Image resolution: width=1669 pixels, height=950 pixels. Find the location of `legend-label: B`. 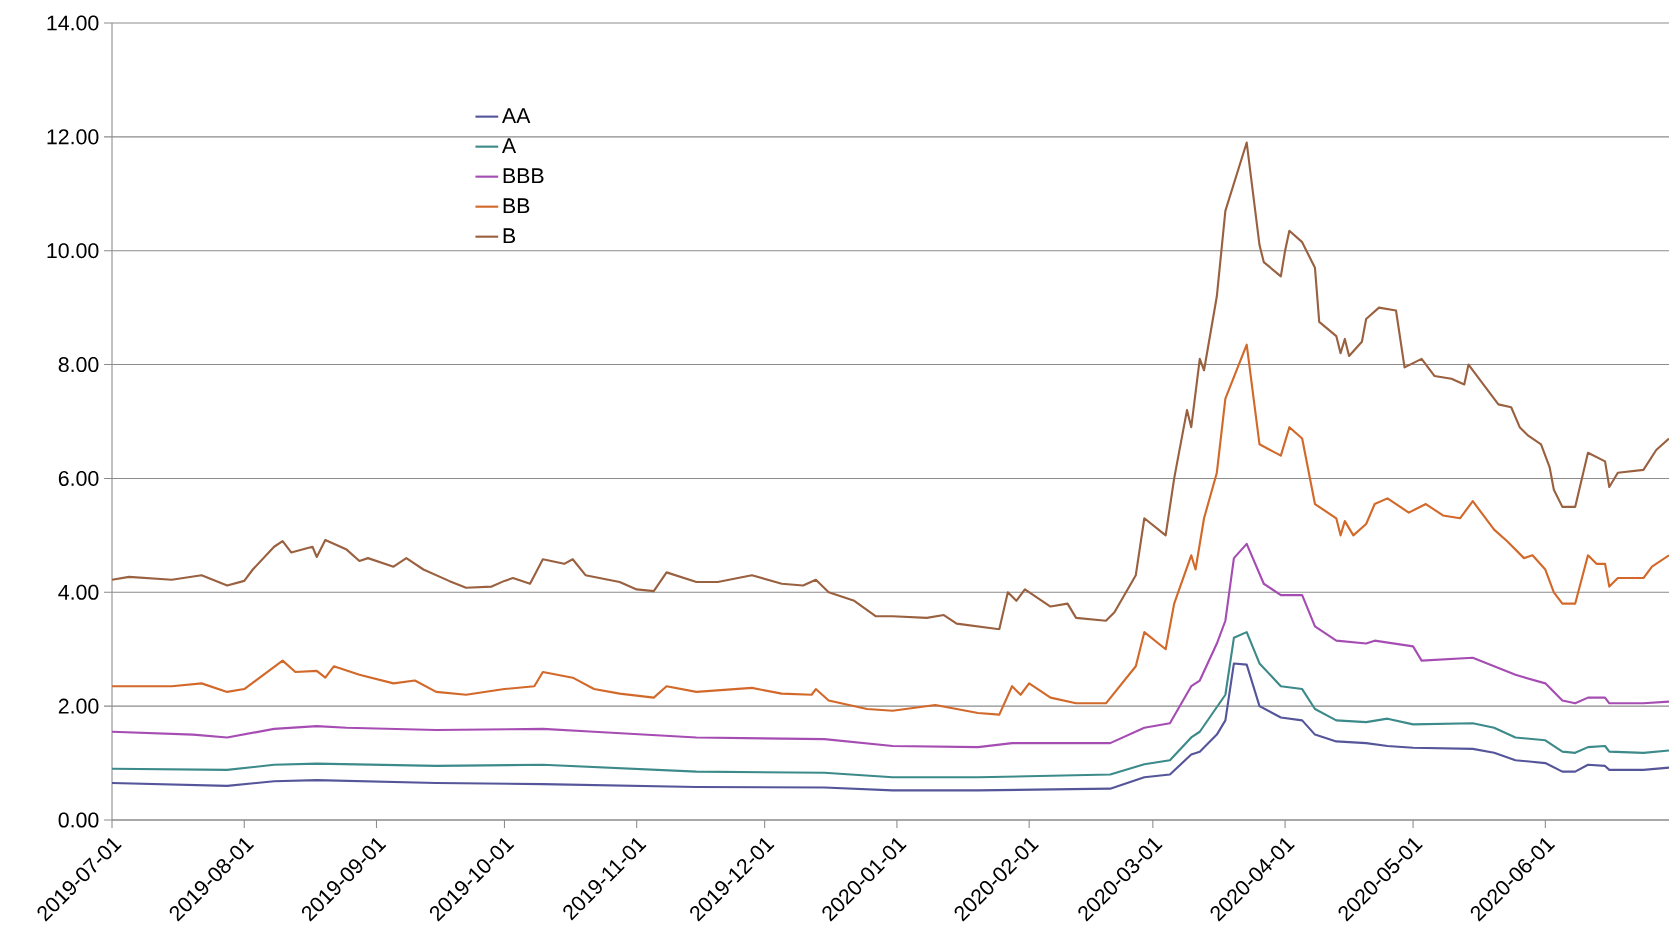

legend-label: B is located at coordinates (509, 236).